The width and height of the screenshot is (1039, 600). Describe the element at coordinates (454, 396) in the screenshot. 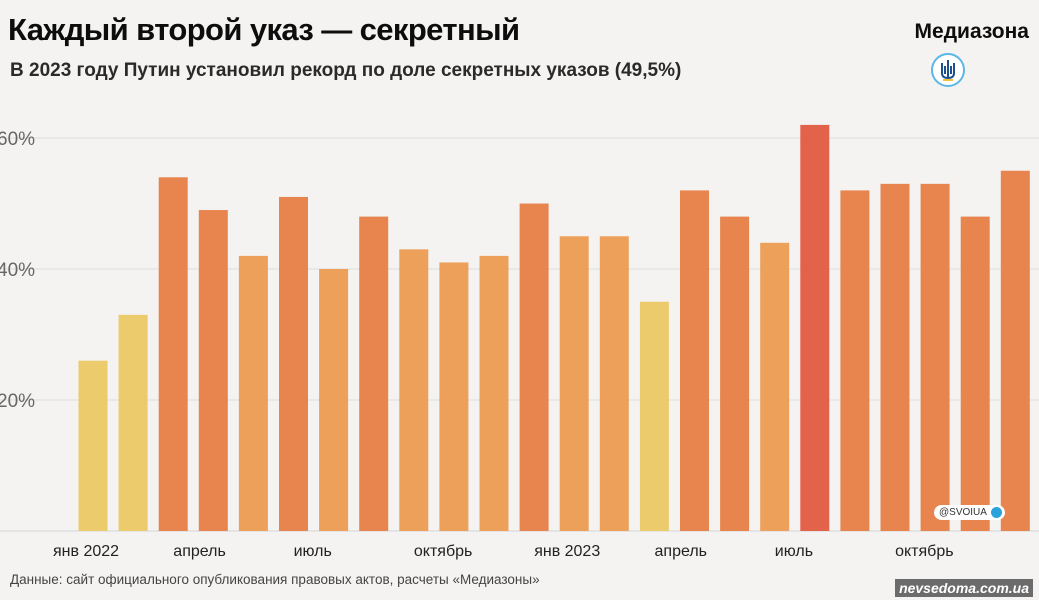

I see `bar-окт-2022` at that location.